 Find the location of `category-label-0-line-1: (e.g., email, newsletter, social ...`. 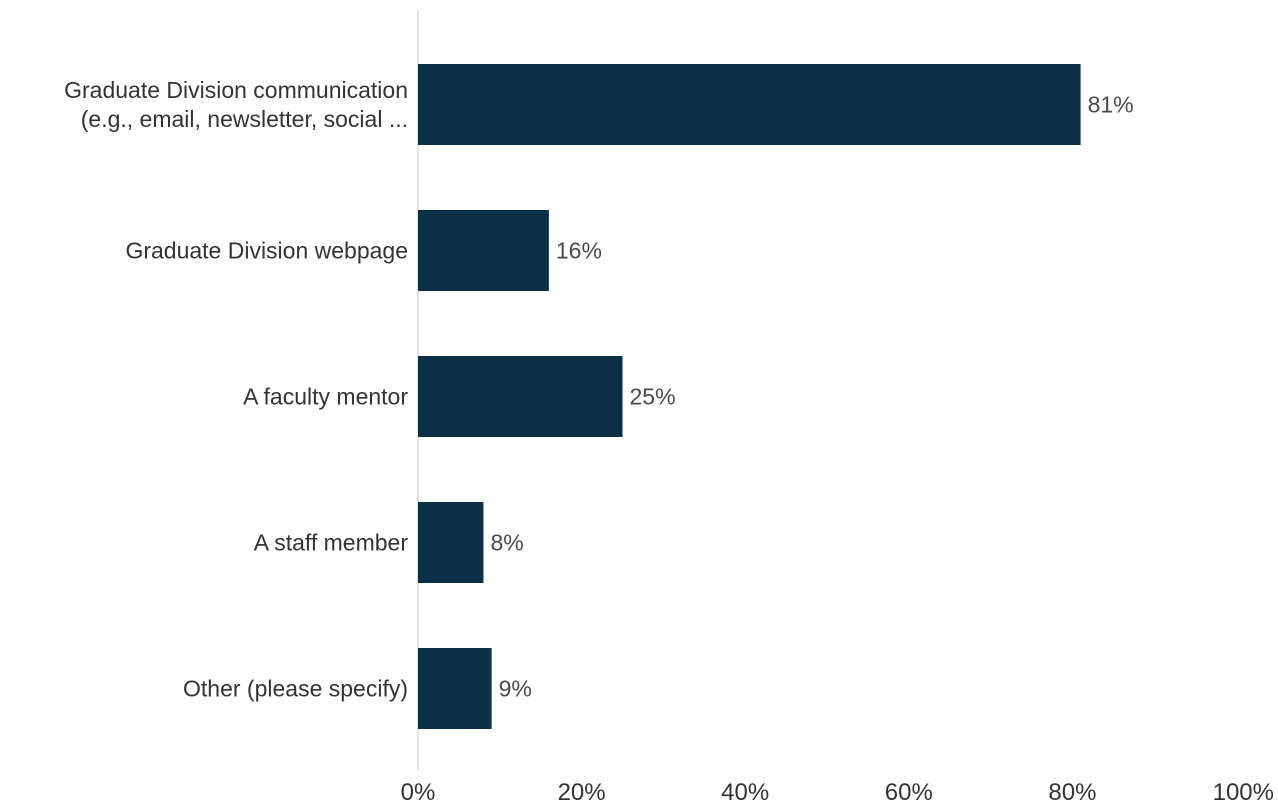

category-label-0-line-1: (e.g., email, newsletter, social ... is located at coordinates (244, 119).